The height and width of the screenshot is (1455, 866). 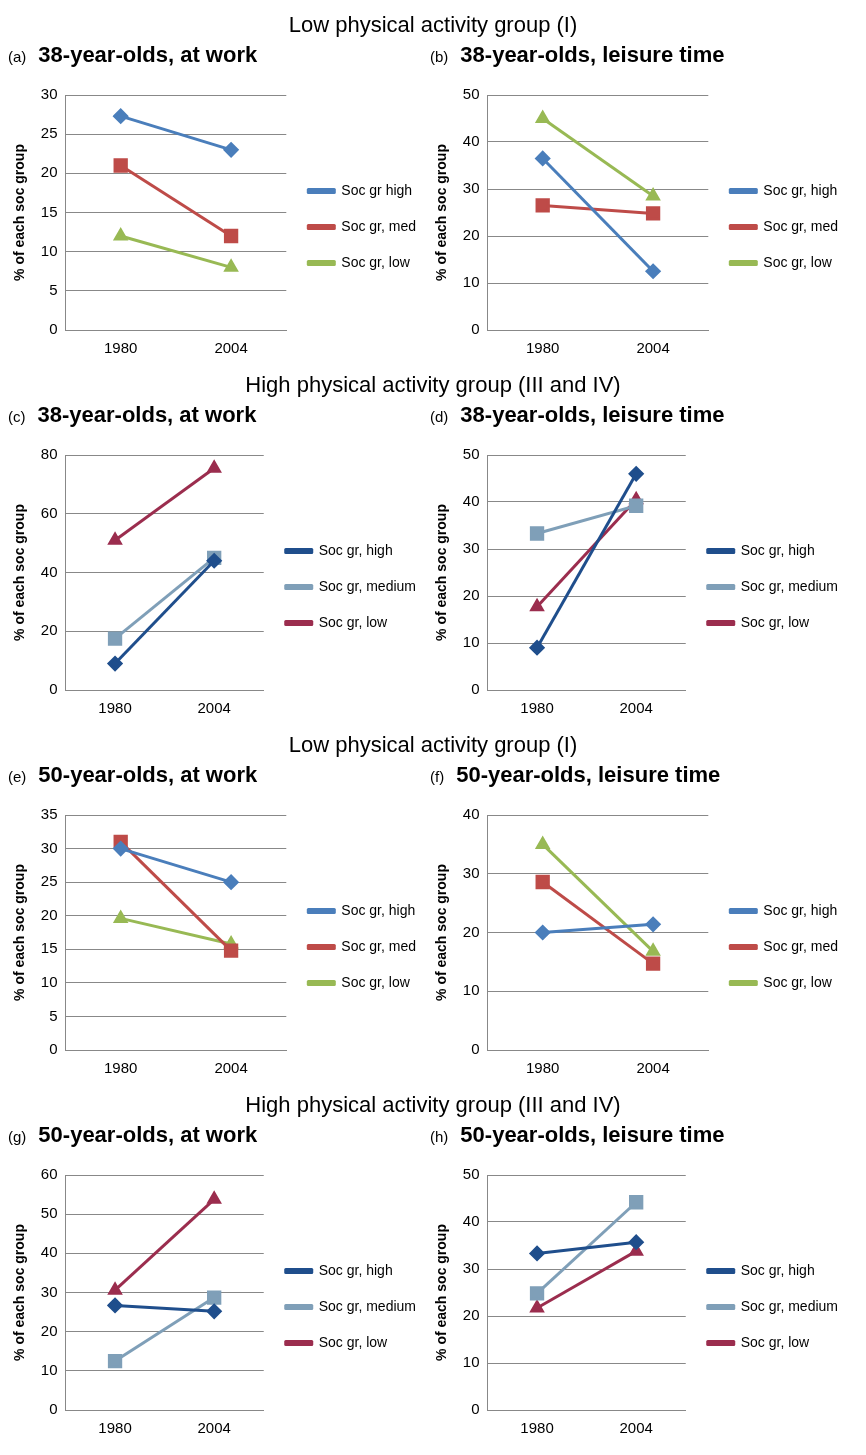 What do you see at coordinates (49, 814) in the screenshot?
I see `y-tick-label: 35` at bounding box center [49, 814].